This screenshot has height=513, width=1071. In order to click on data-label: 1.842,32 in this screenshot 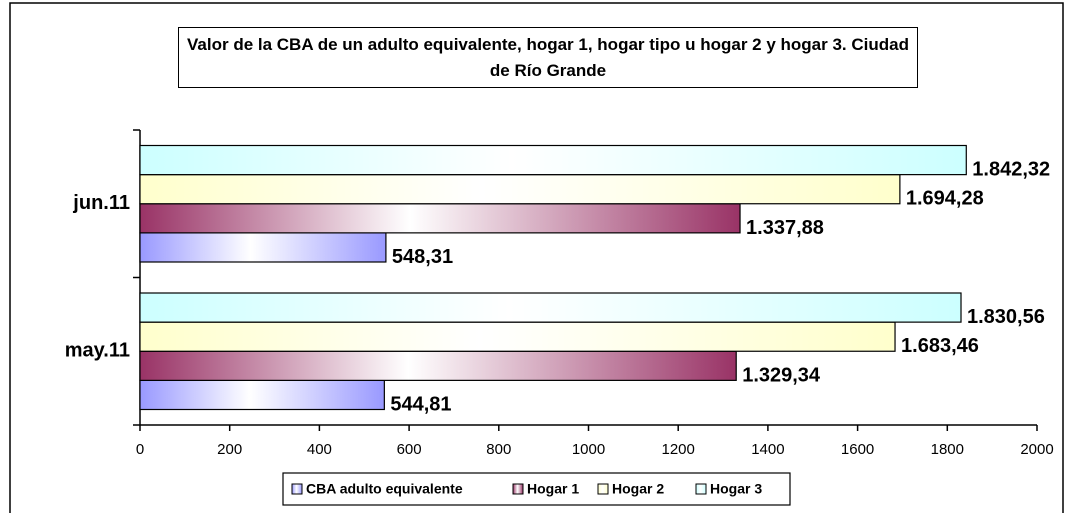, I will do `click(1011, 170)`.